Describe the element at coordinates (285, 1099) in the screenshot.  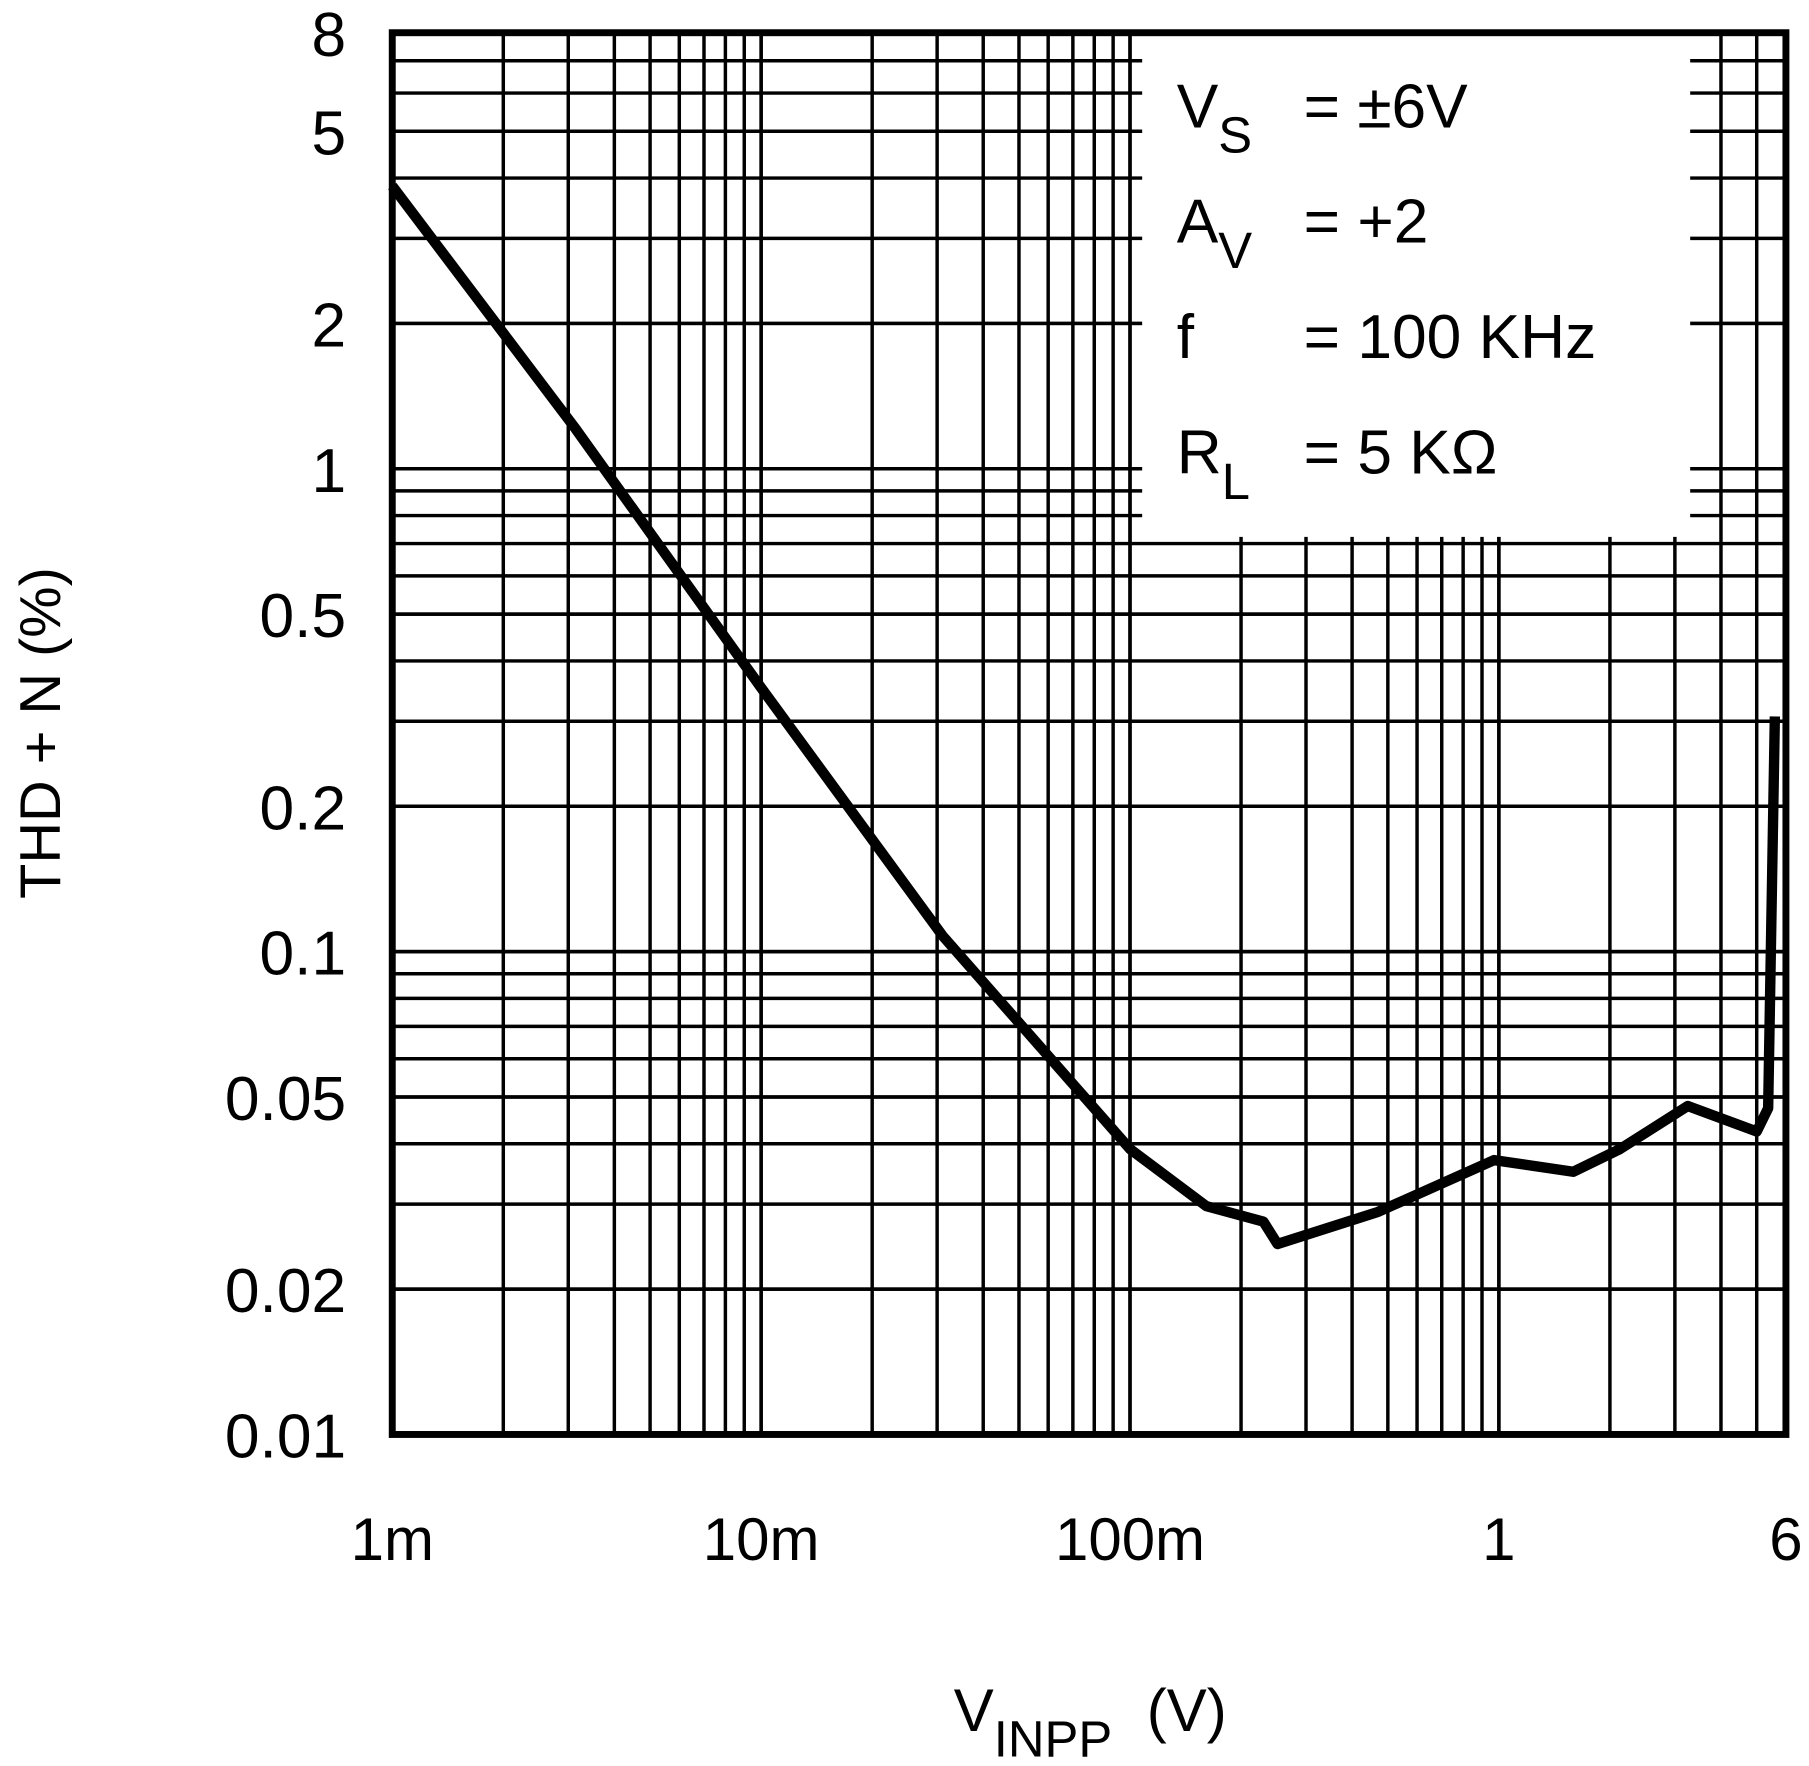
I see `y-tick-label: 0.05` at that location.